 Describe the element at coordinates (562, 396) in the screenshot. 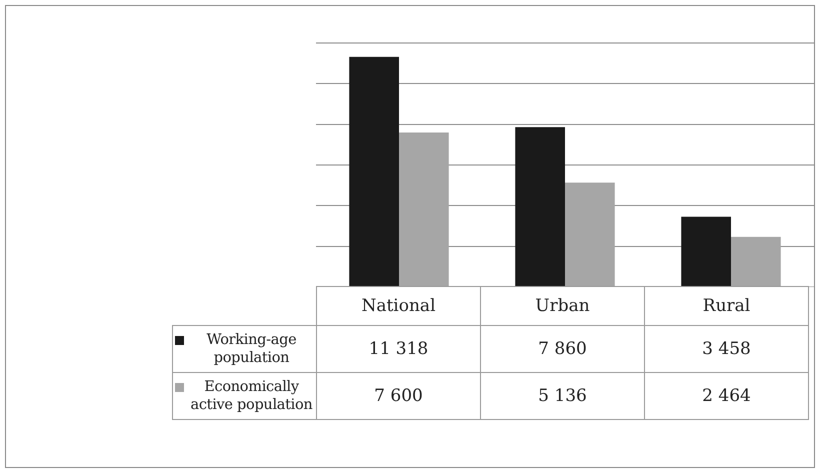

I see `data-label: 5 136` at that location.